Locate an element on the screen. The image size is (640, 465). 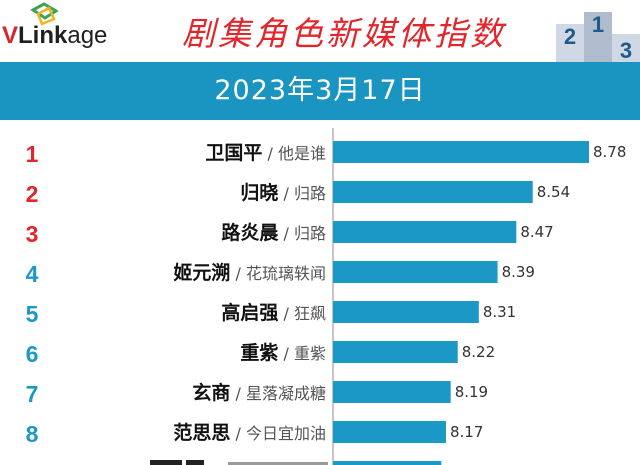
date-band: 2023年3月17日 is located at coordinates (320, 91).